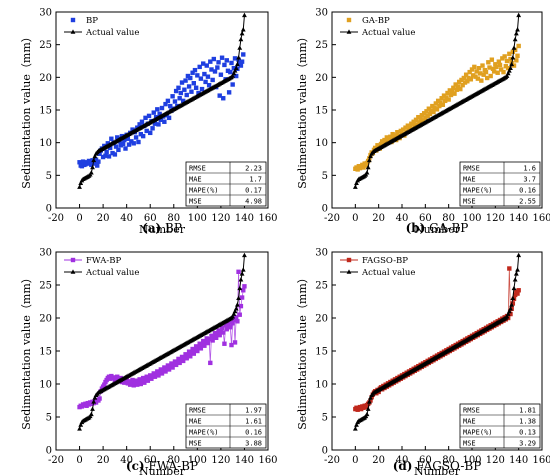 Image resolution: width=550 pixels, height=476 pixels. Describe the element at coordinates (527, 191) in the screenshot. I see `metric-value: 0.16` at that location.